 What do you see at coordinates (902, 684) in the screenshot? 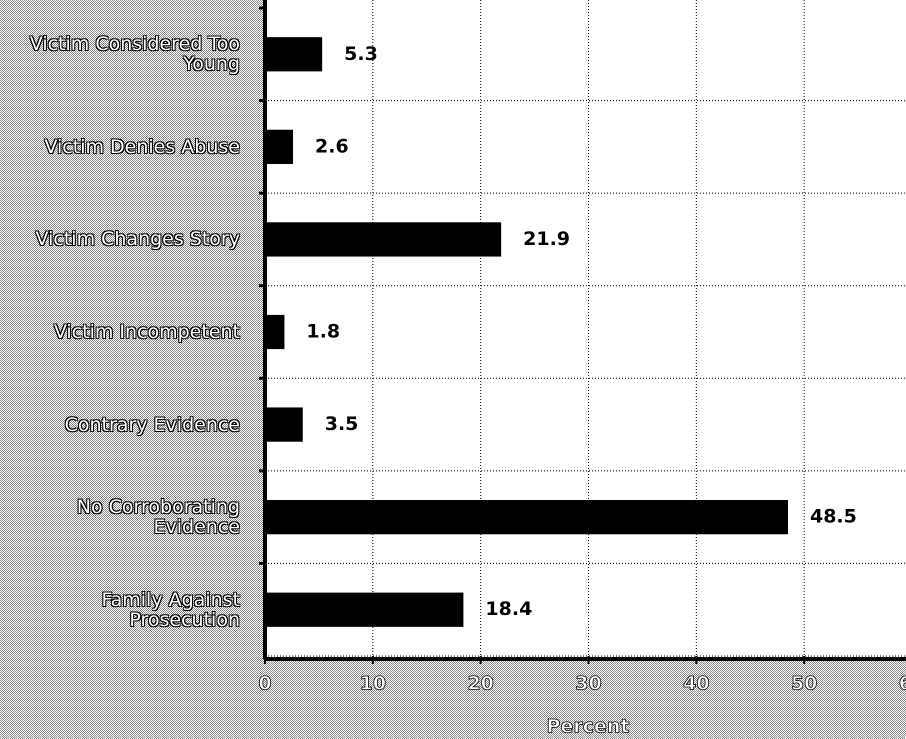
I see `x-tick-label: 60` at bounding box center [902, 684].